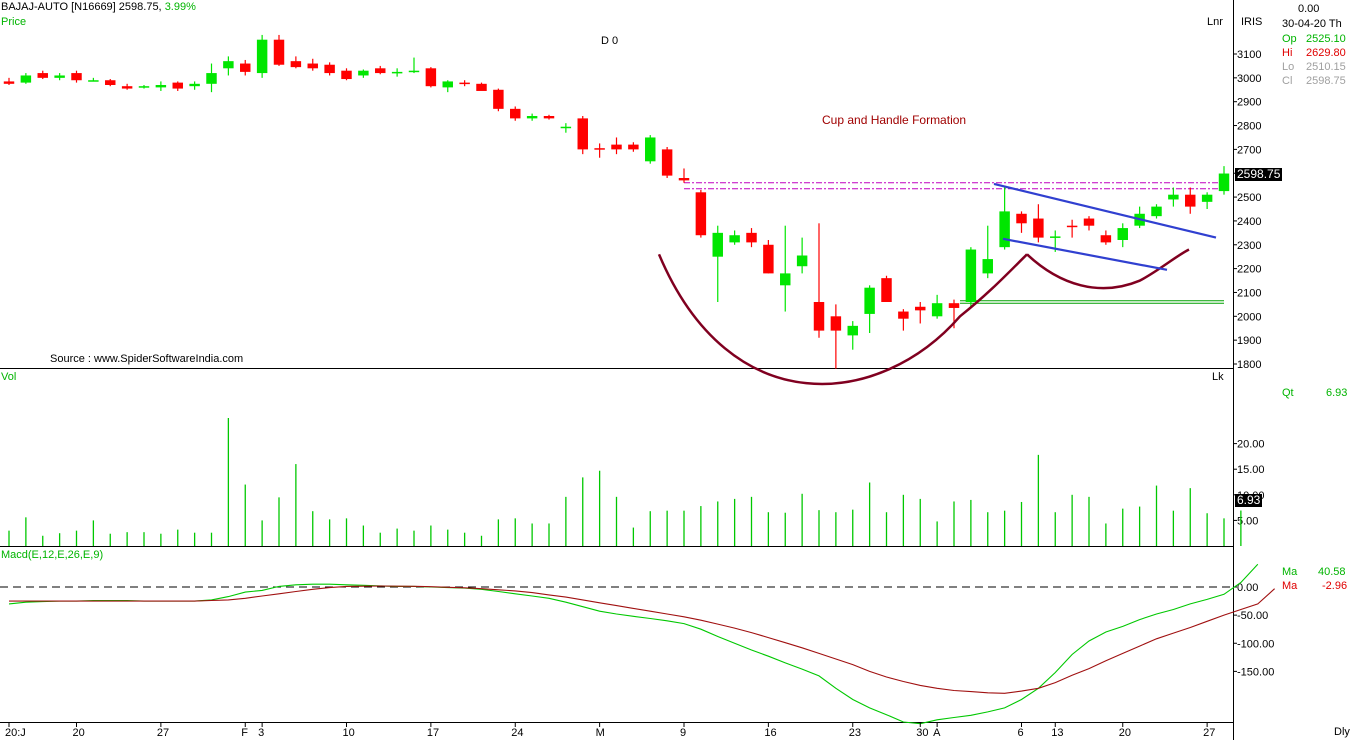  I want to click on price-tick-label: 2300, so click(1249, 246).